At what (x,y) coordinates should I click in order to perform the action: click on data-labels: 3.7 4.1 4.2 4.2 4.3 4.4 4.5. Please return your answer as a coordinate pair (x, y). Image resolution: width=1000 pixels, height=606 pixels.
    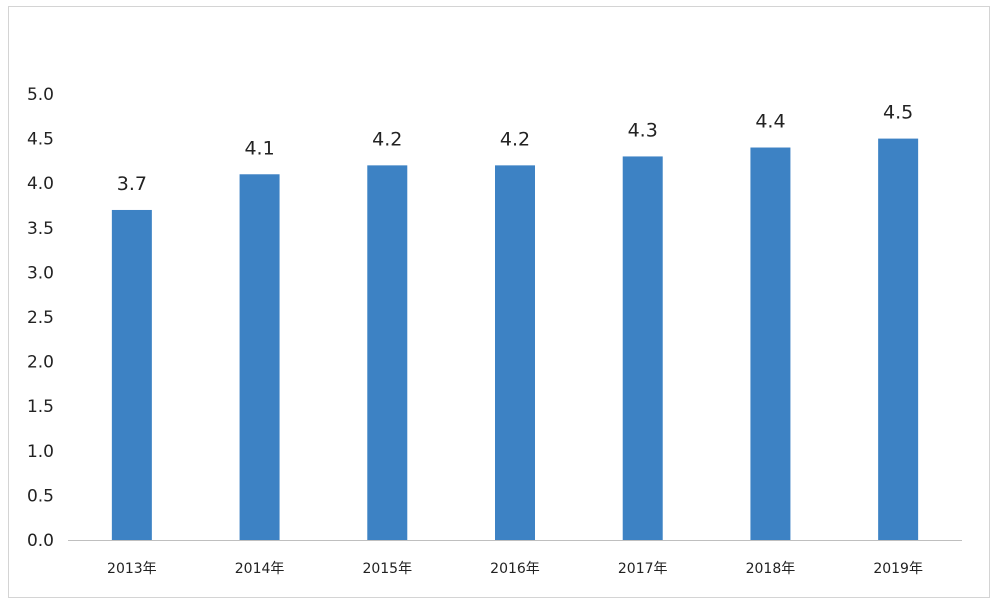
    Looking at the image, I should click on (515, 148).